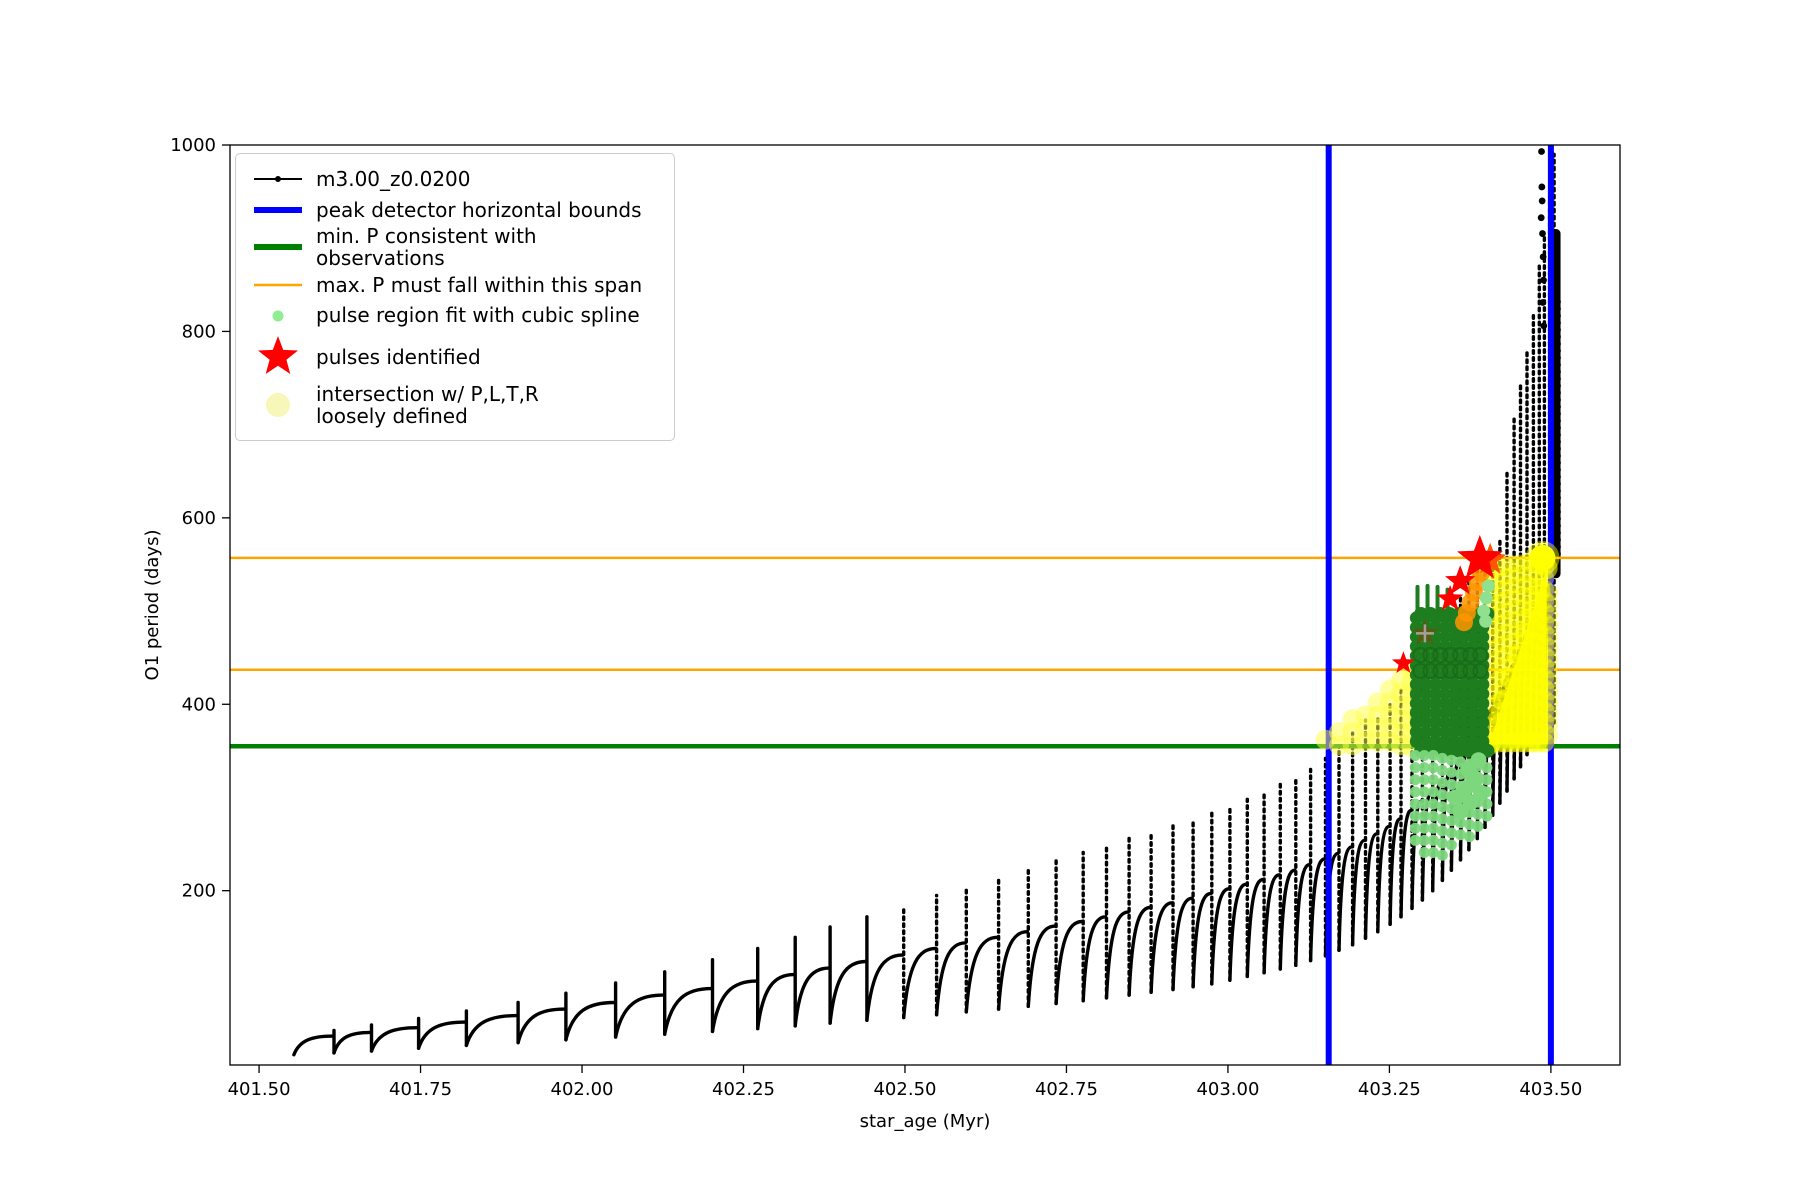 Image resolution: width=1800 pixels, height=1200 pixels. I want to click on x-tick-label: 401.50, so click(259, 1089).